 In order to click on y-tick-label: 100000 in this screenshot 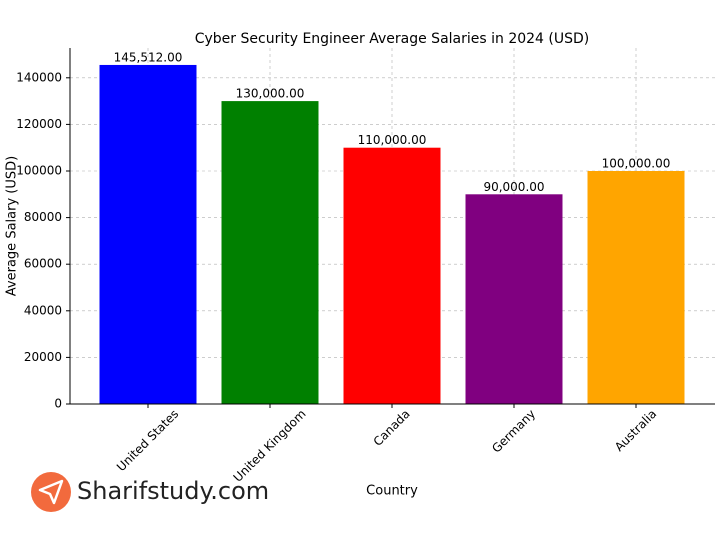, I will do `click(39, 170)`.